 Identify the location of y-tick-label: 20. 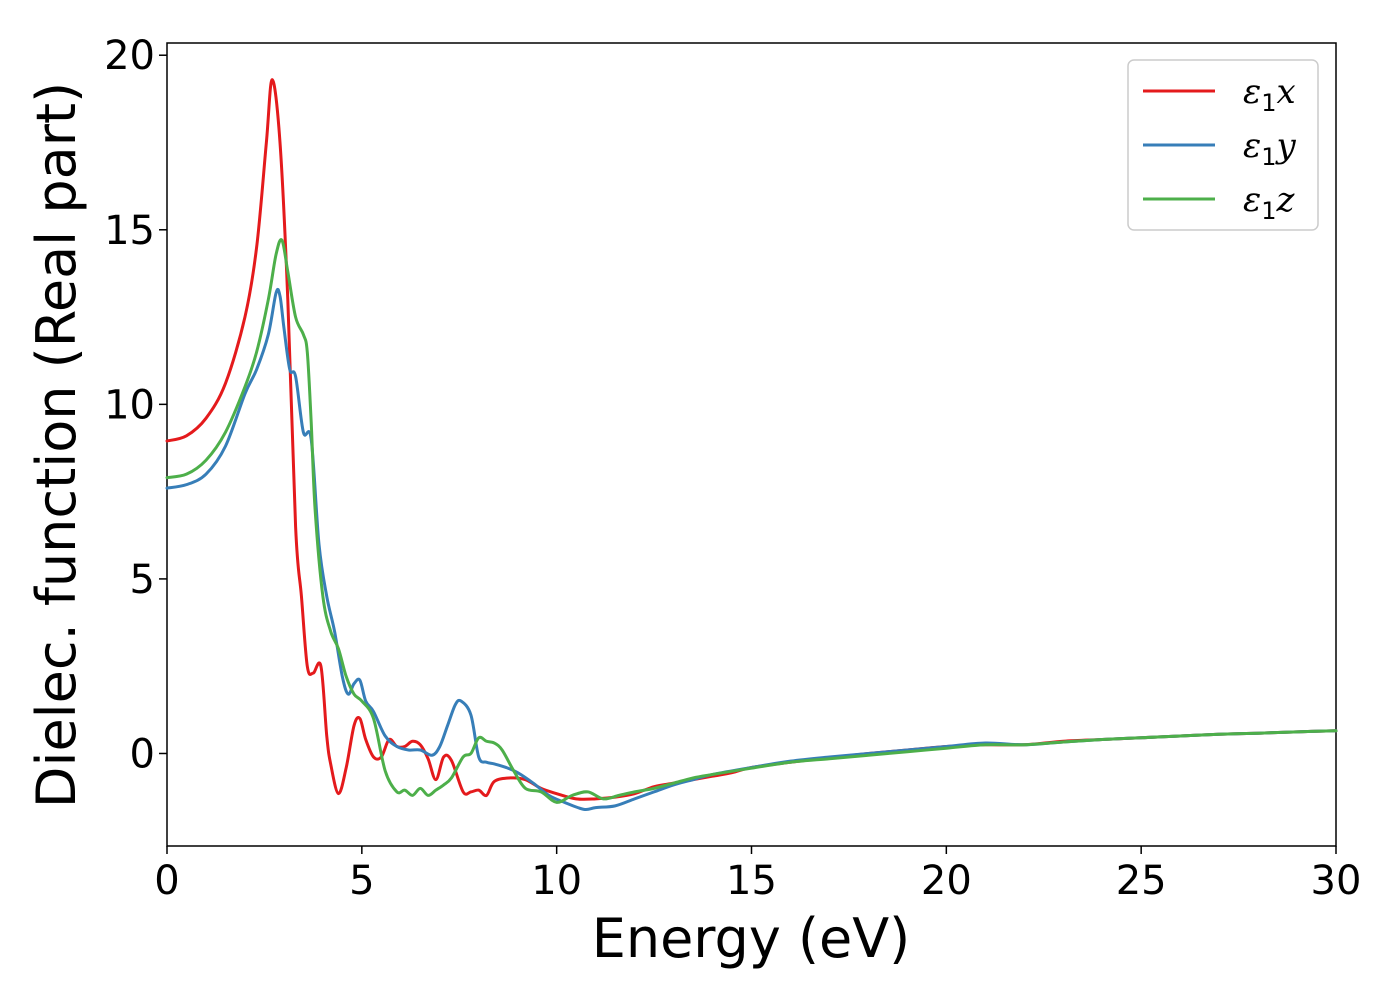
(129, 56).